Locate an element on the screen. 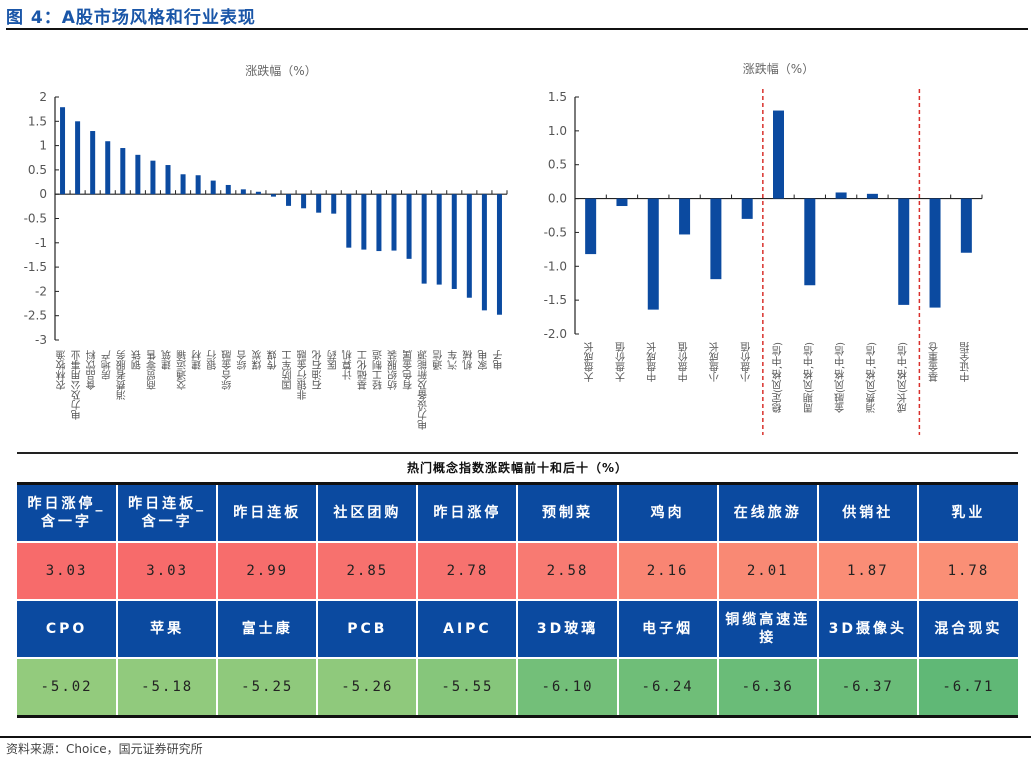 Image resolution: width=1031 pixels, height=759 pixels. x-tick-label: 轻工制造 is located at coordinates (378, 370).